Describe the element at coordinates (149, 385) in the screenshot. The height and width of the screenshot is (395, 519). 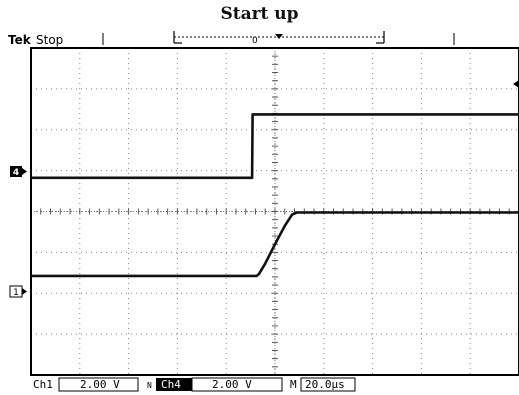
I see `ch1-coupling: N` at that location.